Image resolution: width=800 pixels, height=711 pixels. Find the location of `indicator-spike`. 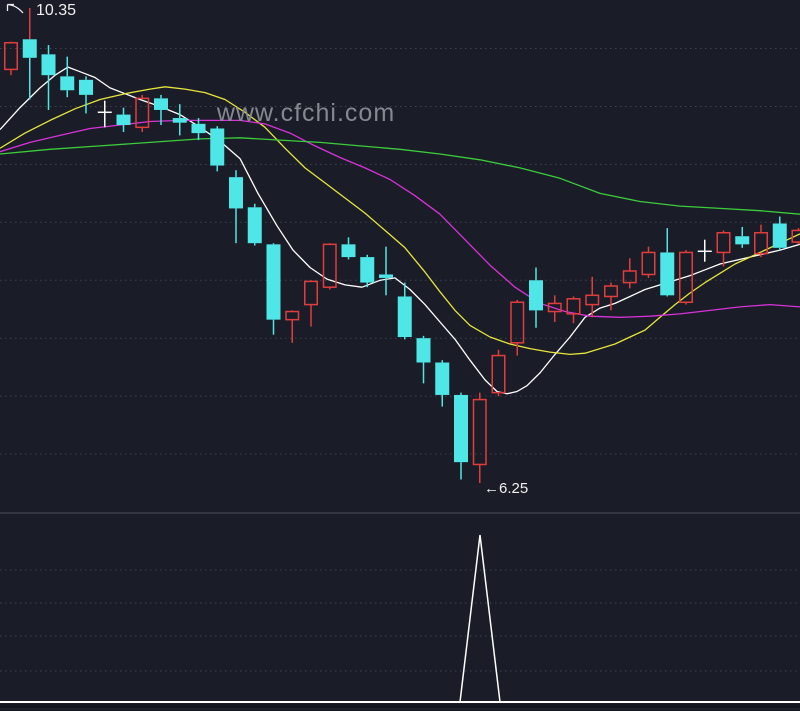

indicator-spike is located at coordinates (480, 618).